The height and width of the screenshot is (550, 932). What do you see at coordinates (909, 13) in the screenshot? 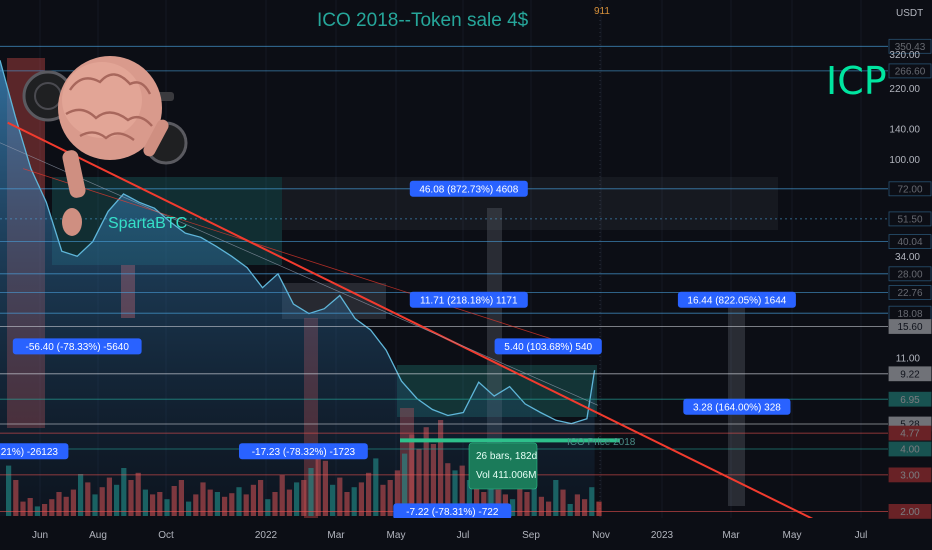
I see `currency-label: USDT` at bounding box center [909, 13].